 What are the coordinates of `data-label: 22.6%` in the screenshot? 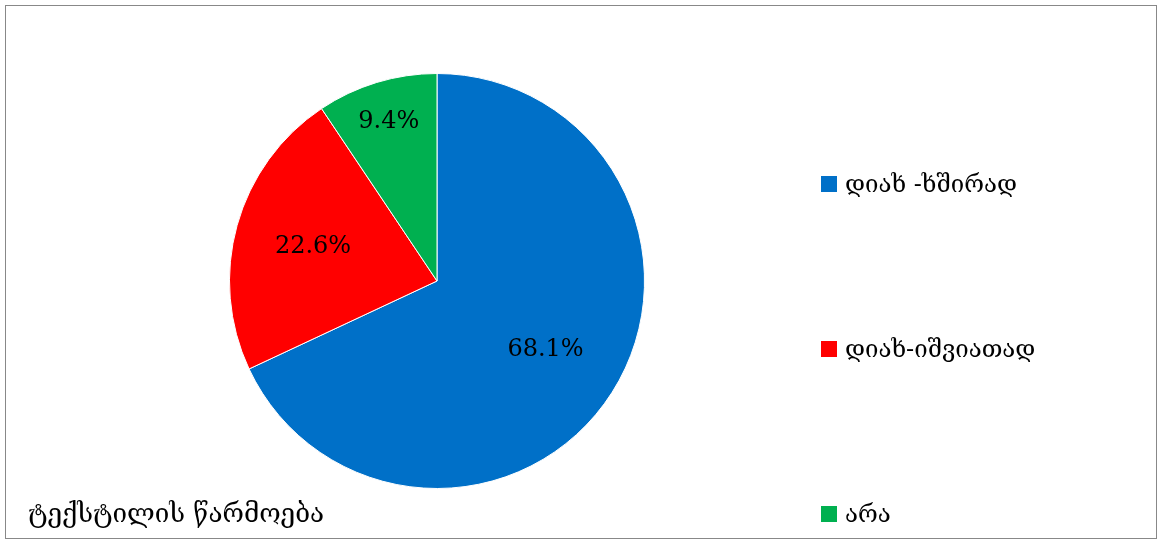 It's located at (313, 244).